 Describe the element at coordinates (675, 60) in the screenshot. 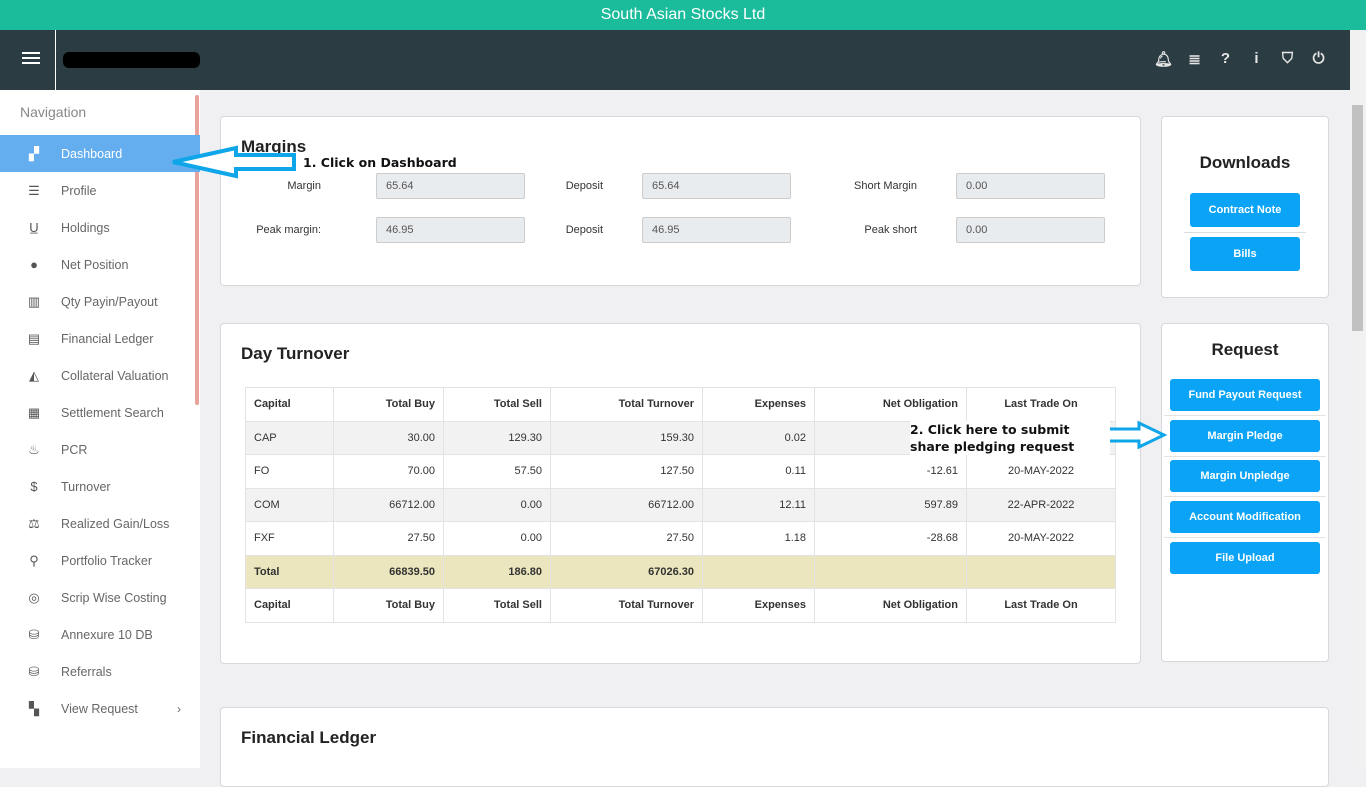

I see `header: 🔔︎ ≣ ? i ⛉ ⏻` at that location.